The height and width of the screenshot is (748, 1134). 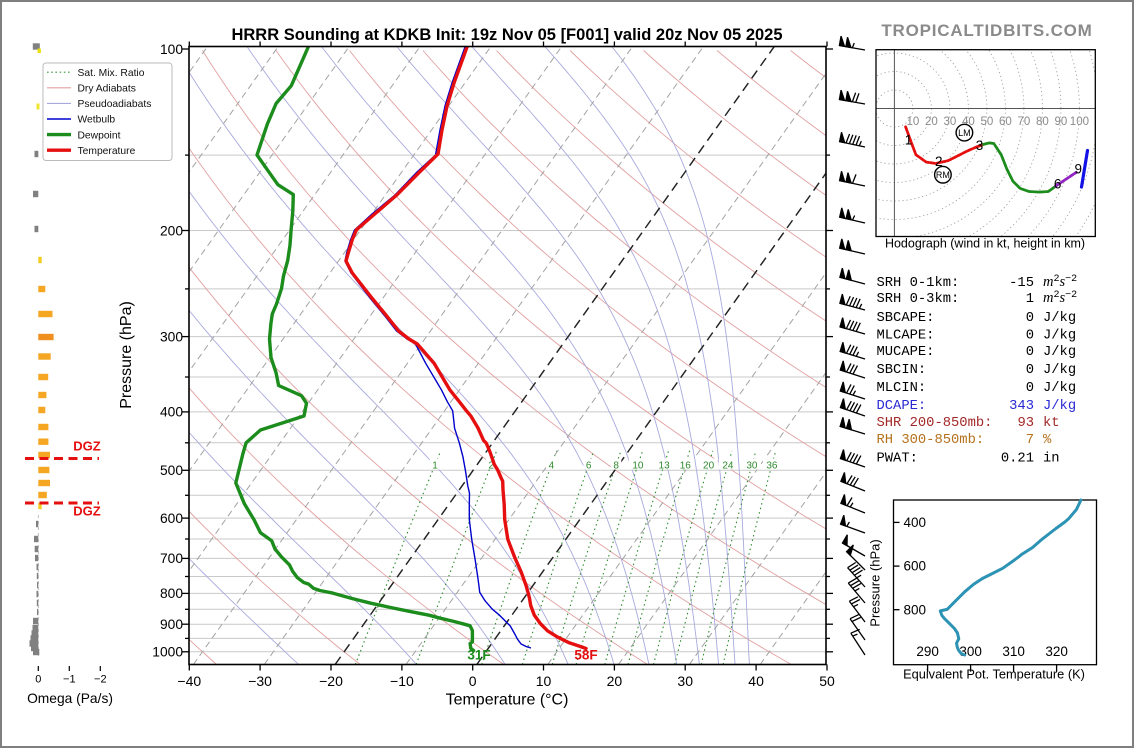 I want to click on svg-text: RM, so click(x=943, y=175).